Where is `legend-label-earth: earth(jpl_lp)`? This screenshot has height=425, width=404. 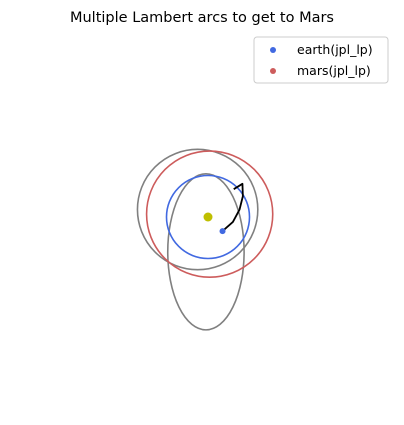
legend-label-earth: earth(jpl_lp) is located at coordinates (335, 49).